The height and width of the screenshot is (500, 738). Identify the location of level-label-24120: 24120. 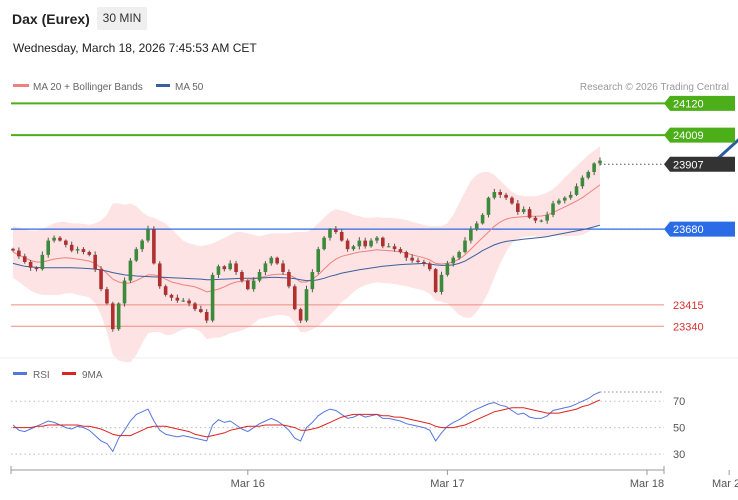
(688, 104).